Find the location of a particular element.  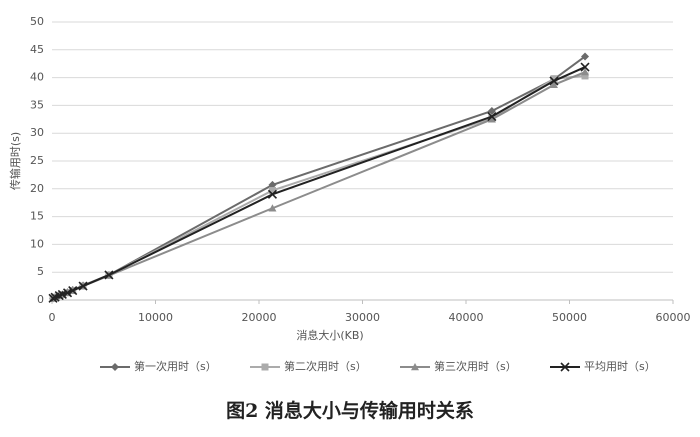

y-tick-label: 50 is located at coordinates (37, 21).